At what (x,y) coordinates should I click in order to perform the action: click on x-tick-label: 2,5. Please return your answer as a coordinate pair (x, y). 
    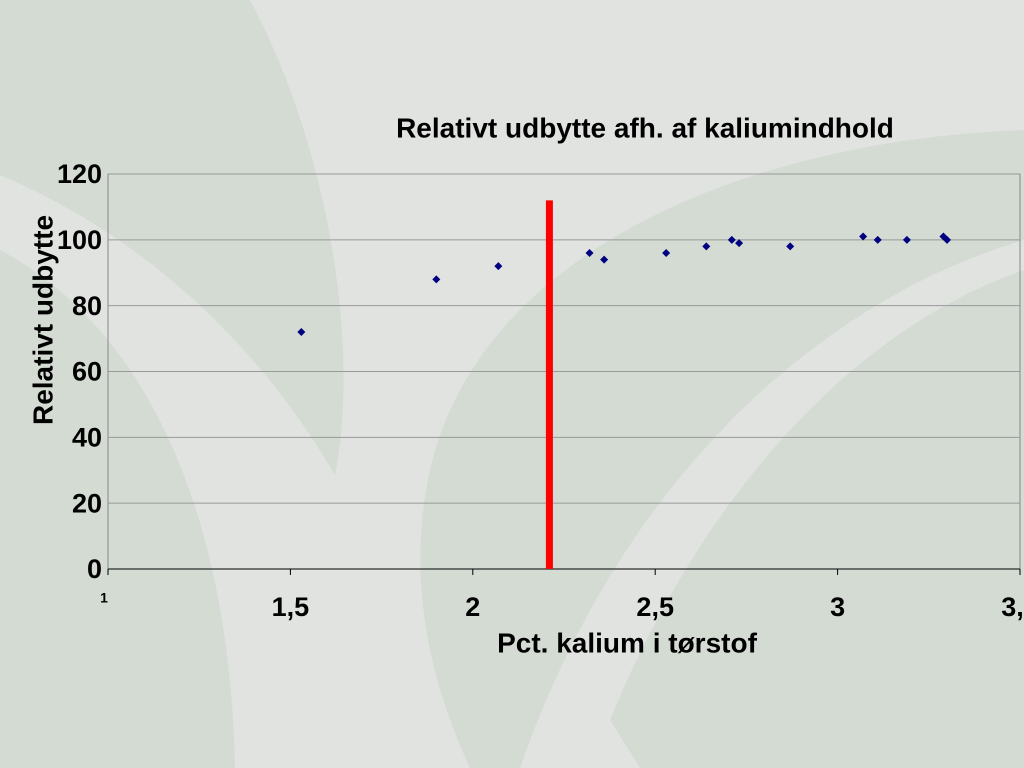
    Looking at the image, I should click on (655, 607).